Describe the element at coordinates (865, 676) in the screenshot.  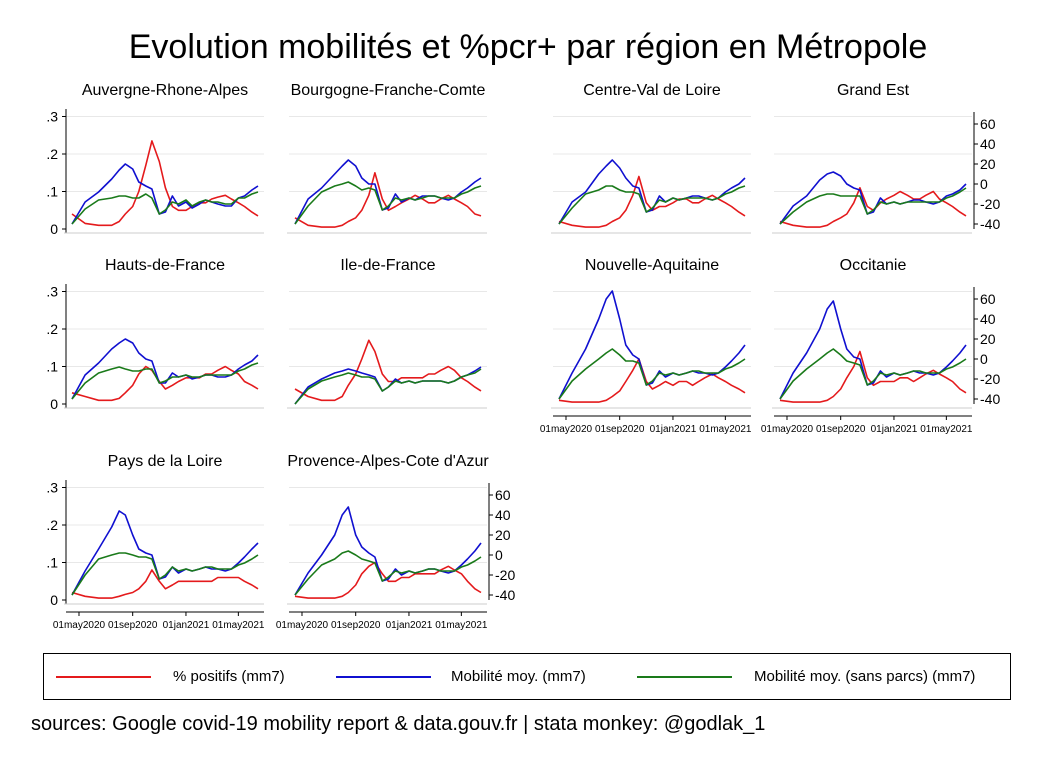
I see `legend-label-mobilite-sans-parcs: Mobilité moy. (sans parcs) (mm7)` at that location.